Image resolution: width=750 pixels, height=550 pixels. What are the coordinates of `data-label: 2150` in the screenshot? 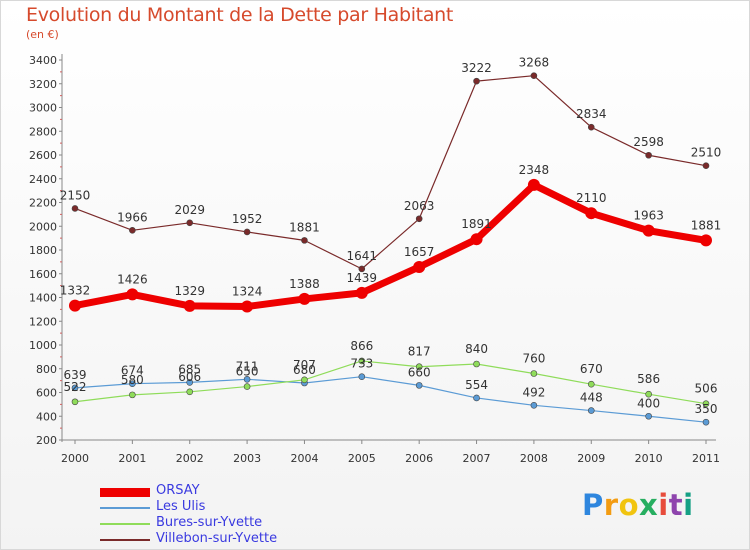 It's located at (75, 195).